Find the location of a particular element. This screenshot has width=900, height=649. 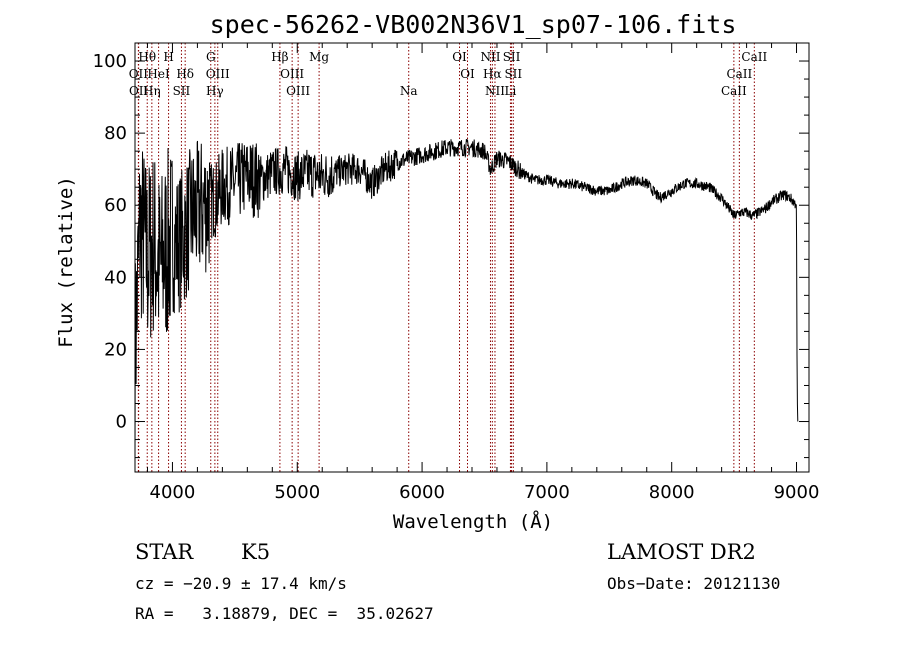

redshift-text: cz = −20.9 ± 17.4 km/s is located at coordinates (241, 583).